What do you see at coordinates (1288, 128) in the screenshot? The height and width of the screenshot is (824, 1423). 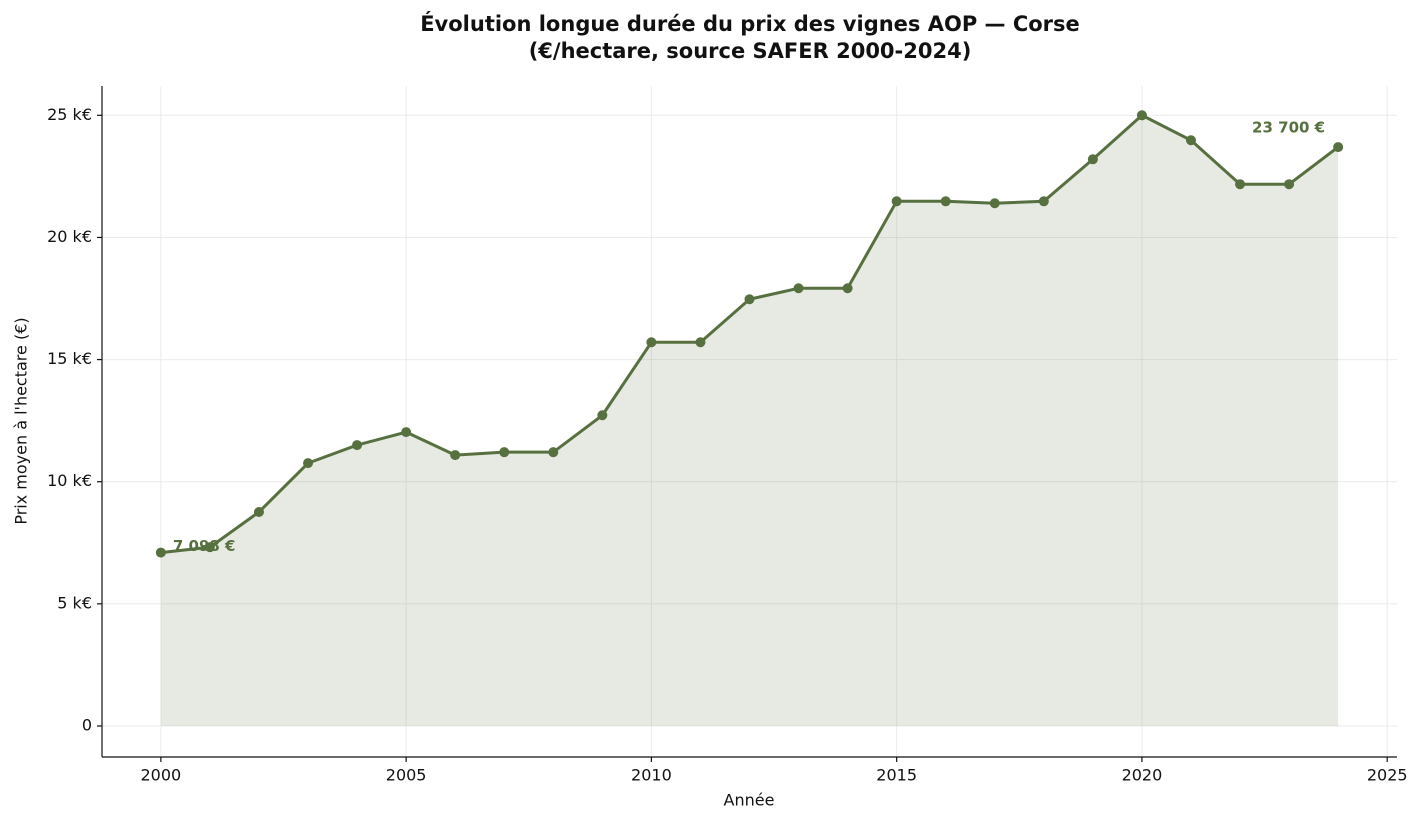 I see `value-label: 23 700 €` at bounding box center [1288, 128].